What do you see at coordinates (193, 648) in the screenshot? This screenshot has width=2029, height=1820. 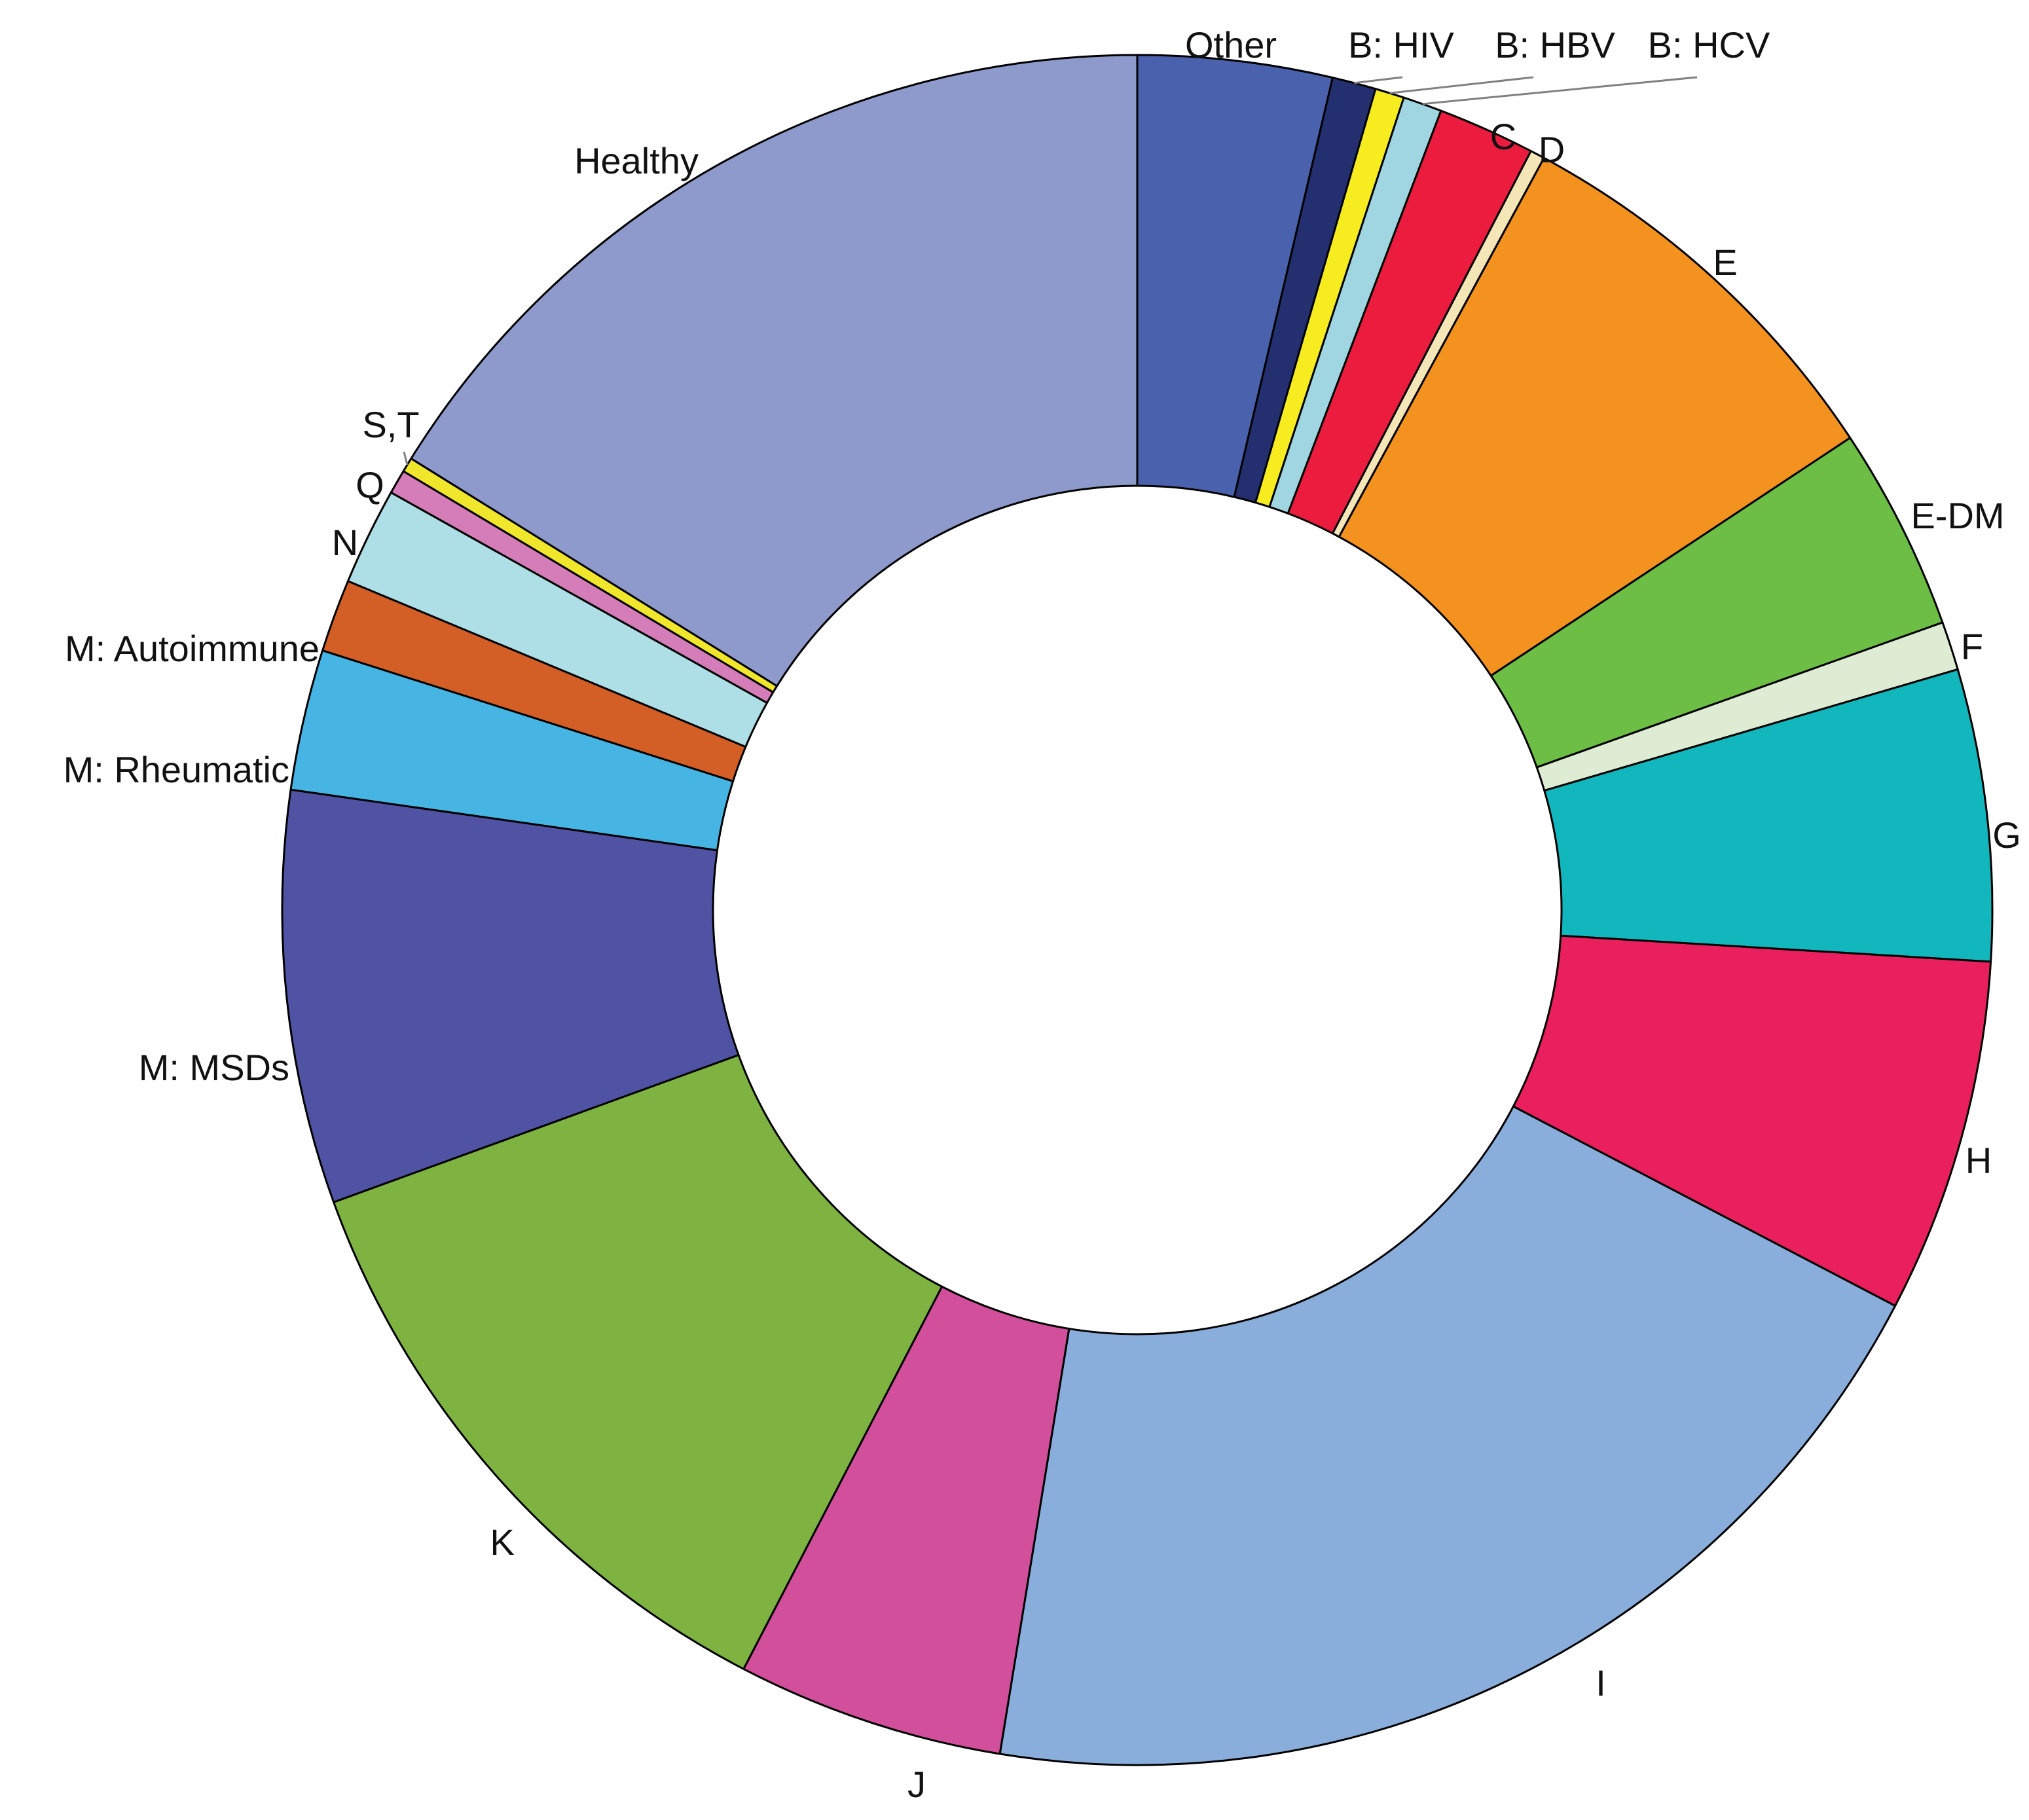 I see `slice-label-m-autoimmune: M: Autoimmune` at bounding box center [193, 648].